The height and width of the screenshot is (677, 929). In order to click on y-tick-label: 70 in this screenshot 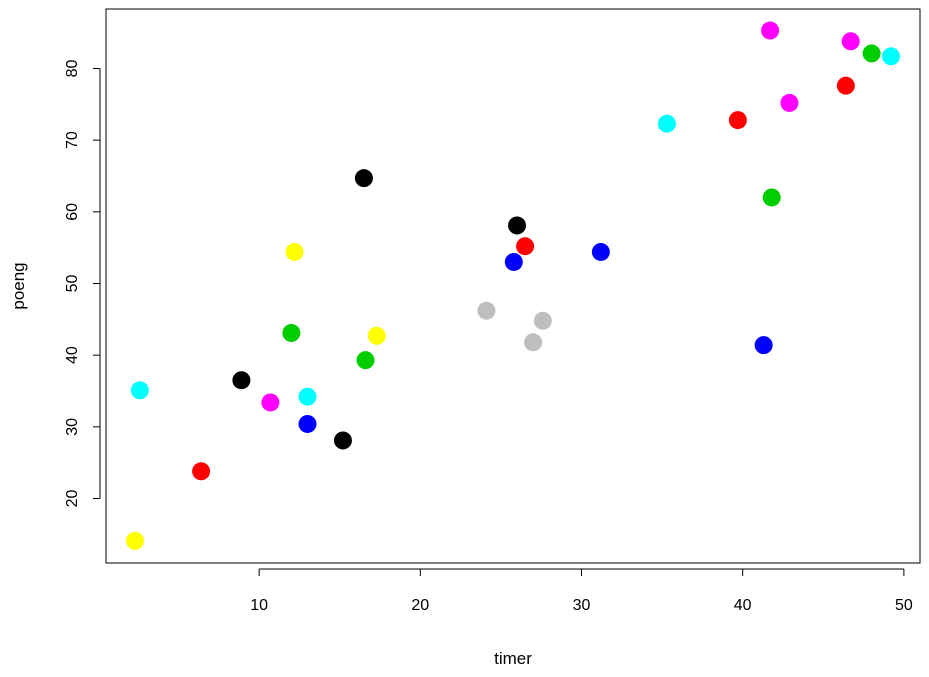, I will do `click(72, 140)`.